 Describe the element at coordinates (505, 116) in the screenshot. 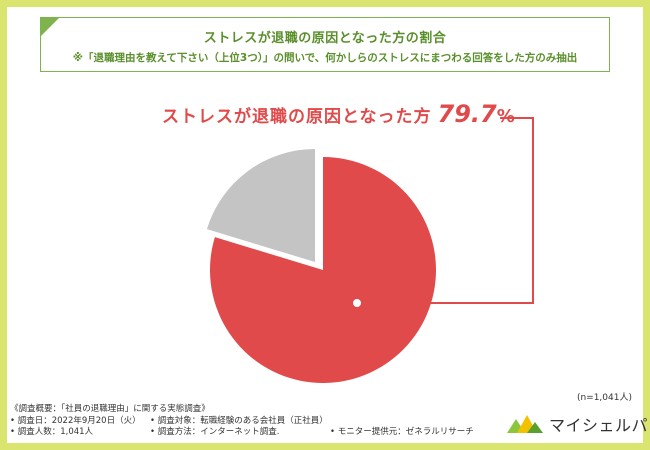

I see `callout-unit: %` at that location.